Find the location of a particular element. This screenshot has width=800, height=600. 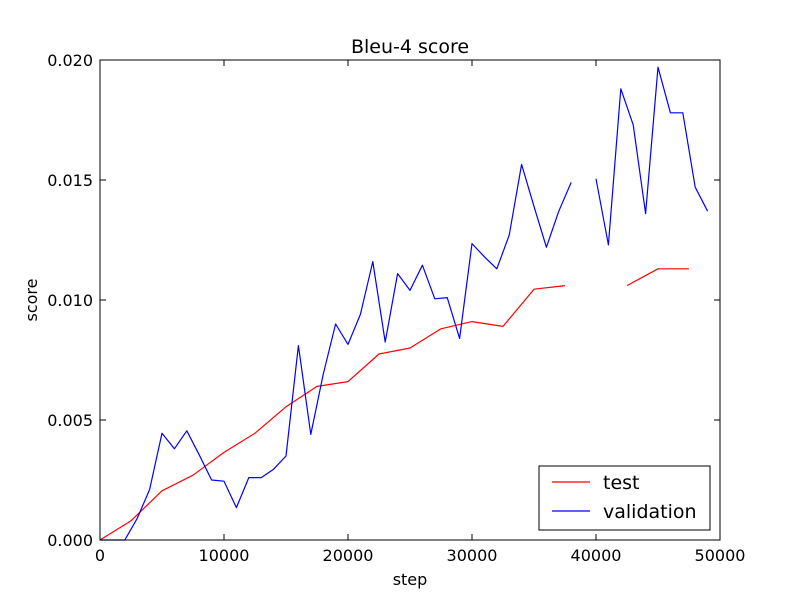

y-tick-label: 0.000 is located at coordinates (70, 540).